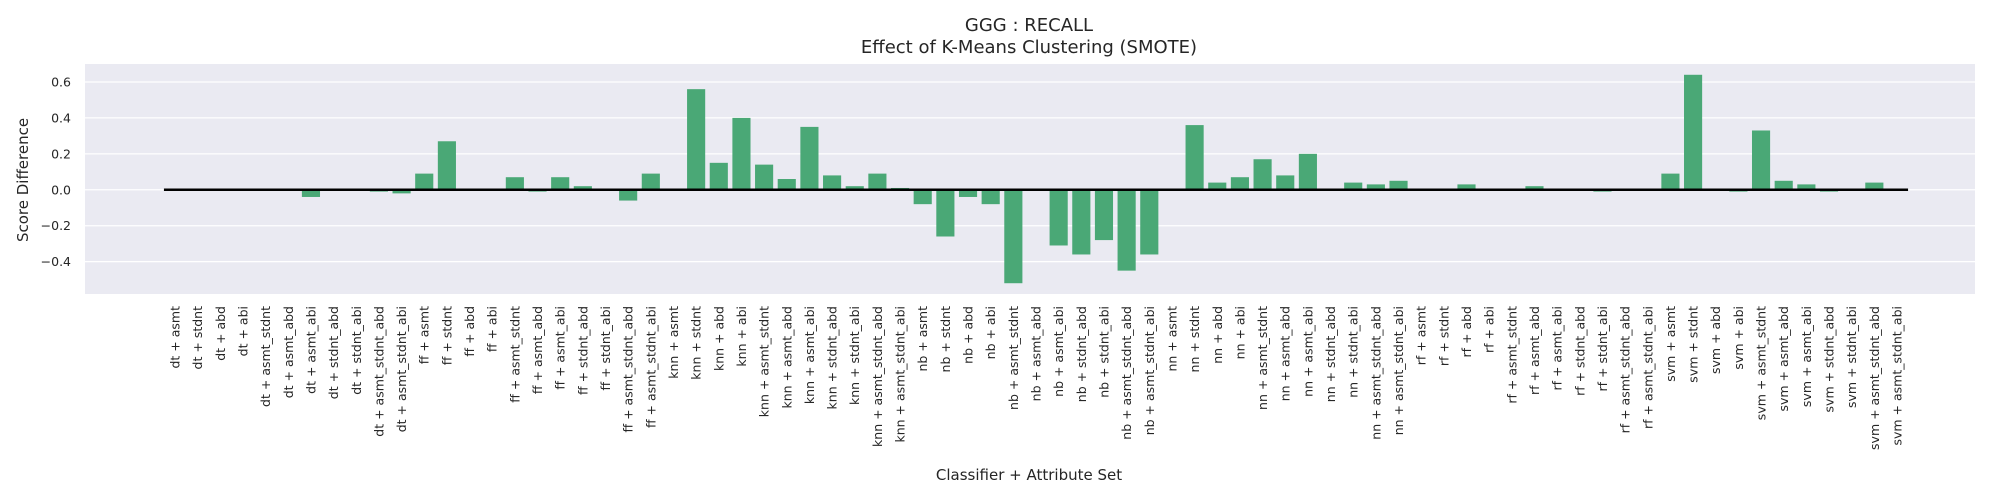  I want to click on x-tick-label: rf + stdnt_abi, so click(1602, 348).